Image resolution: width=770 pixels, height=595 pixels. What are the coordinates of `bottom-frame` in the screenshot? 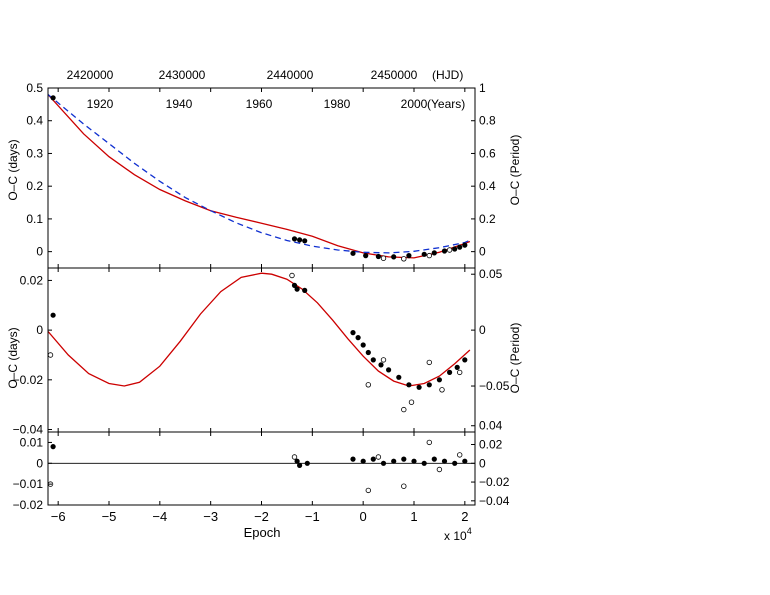 It's located at (261, 468).